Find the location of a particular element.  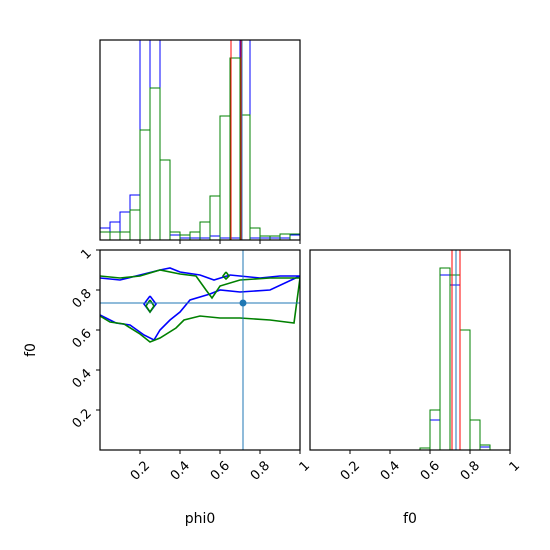

truth-point is located at coordinates (243, 303).